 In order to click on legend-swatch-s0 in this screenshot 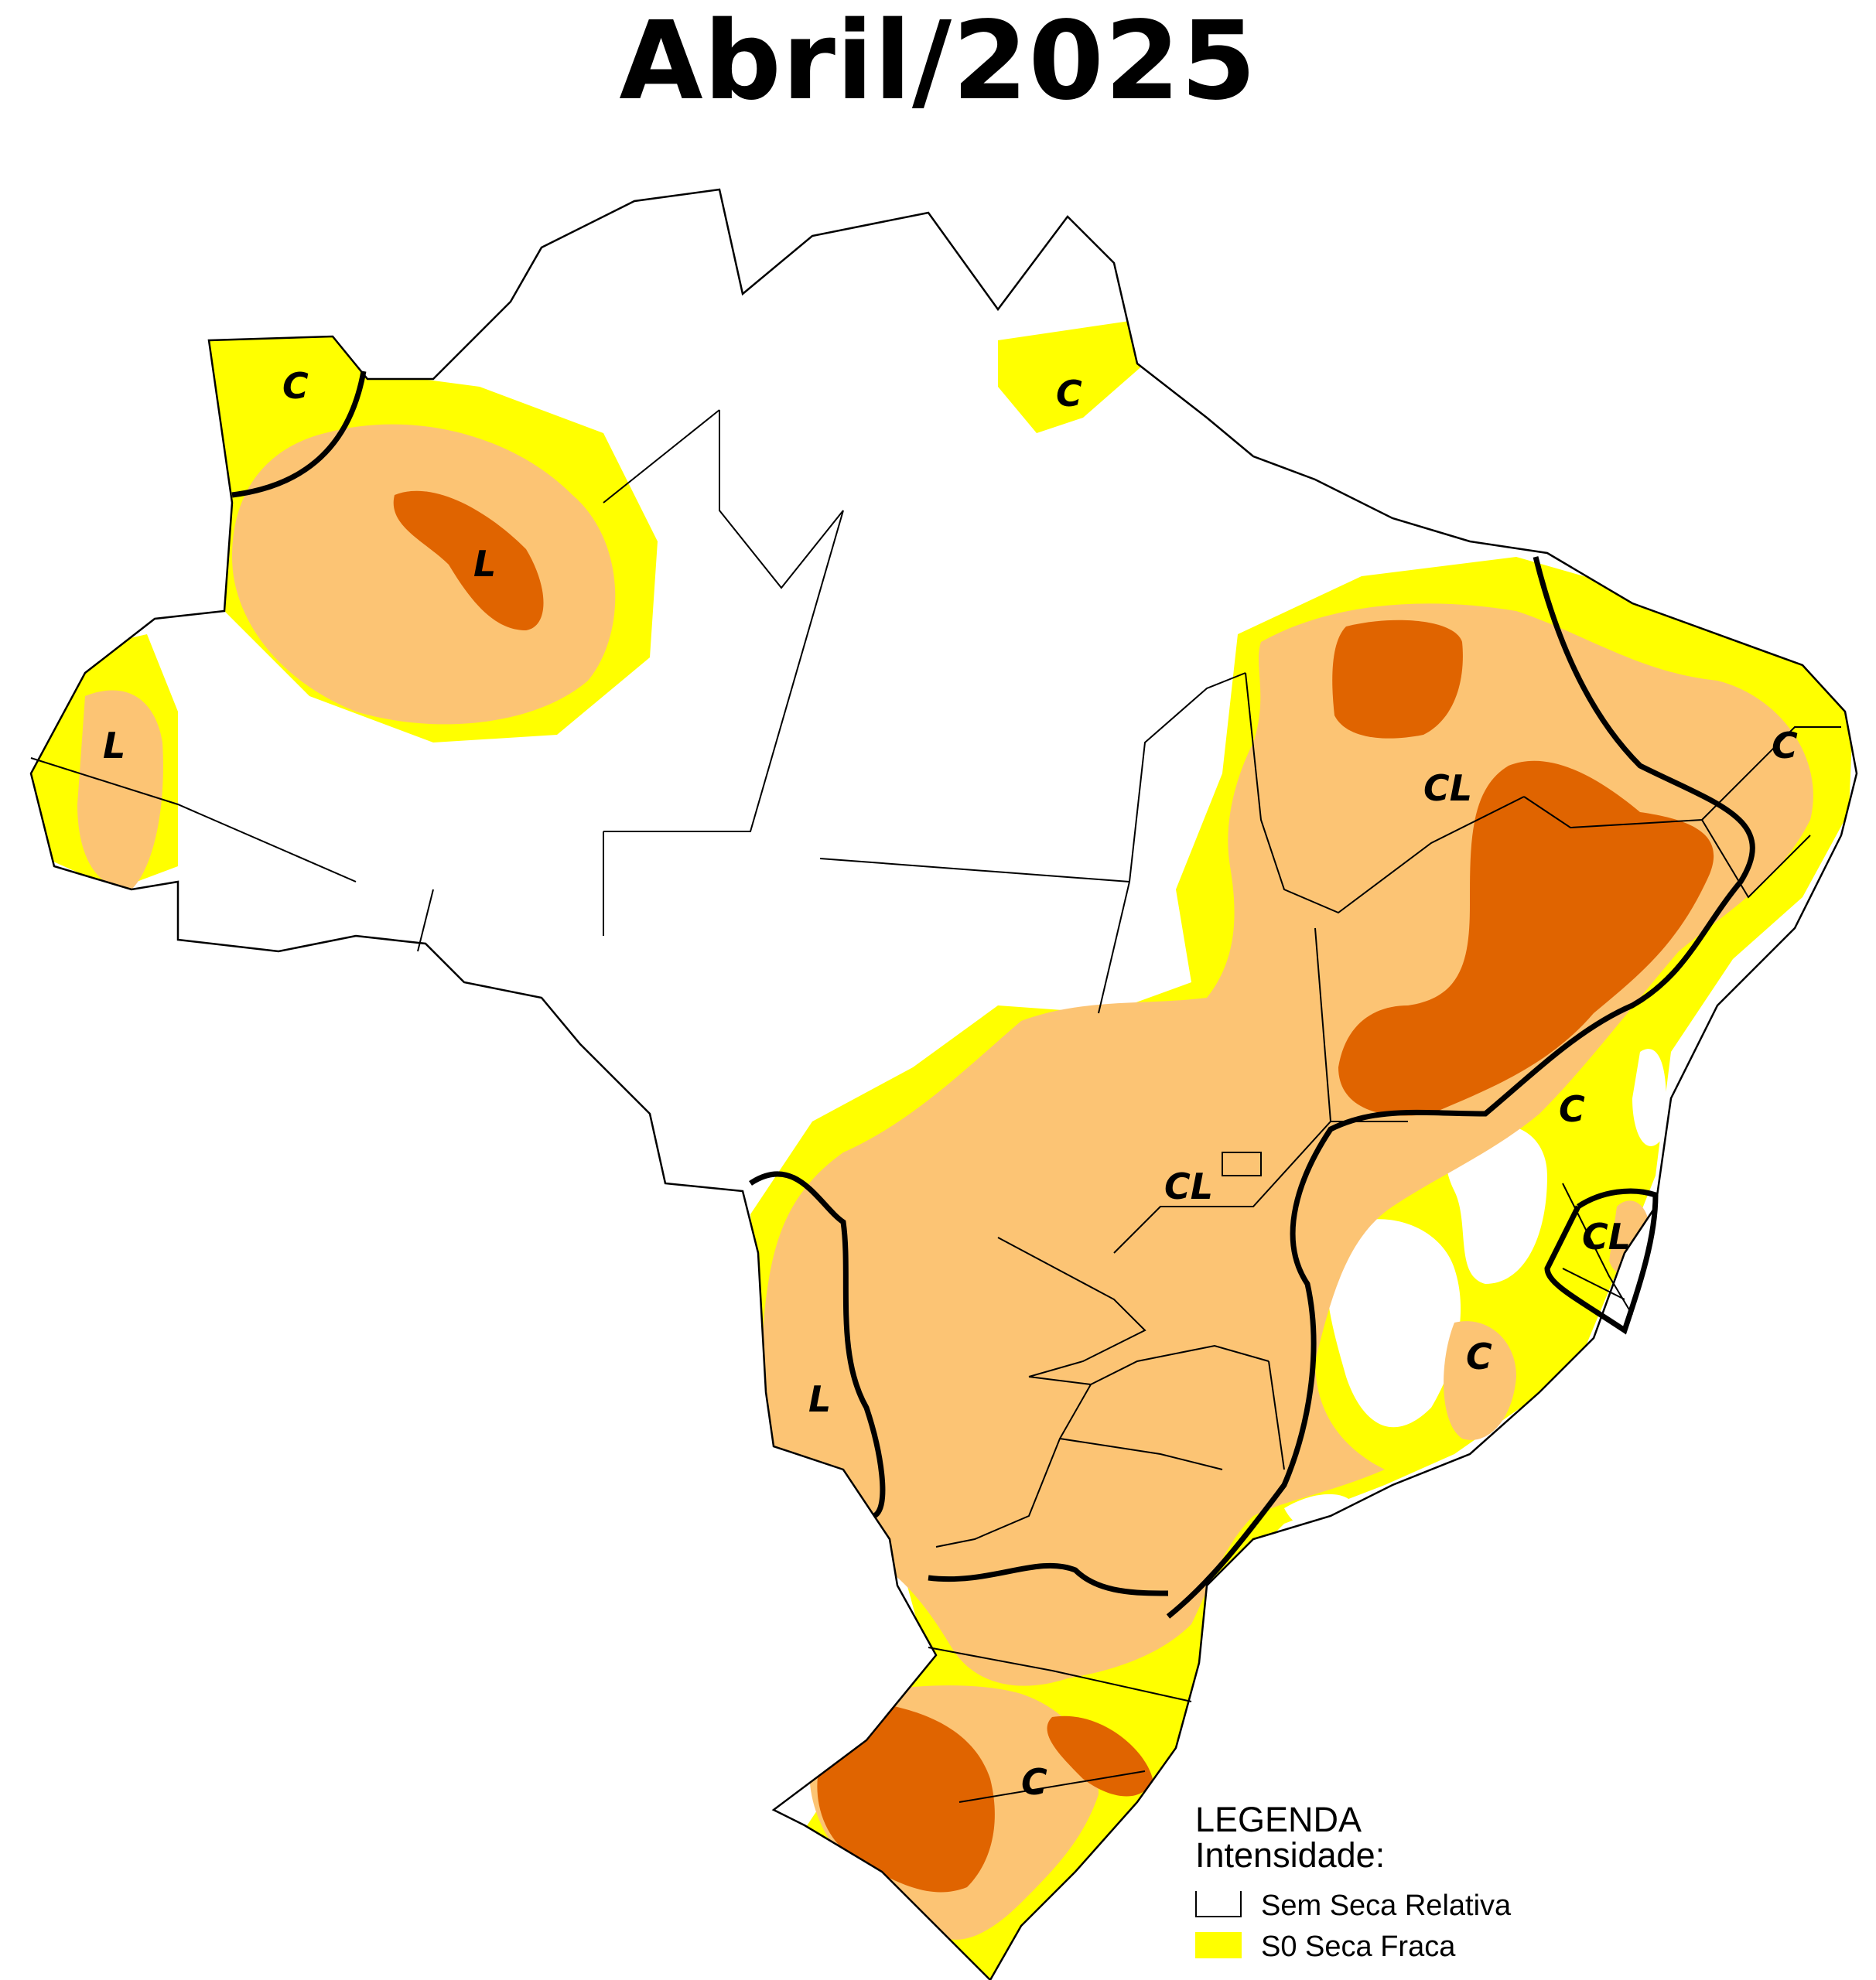, I will do `click(1218, 1945)`.